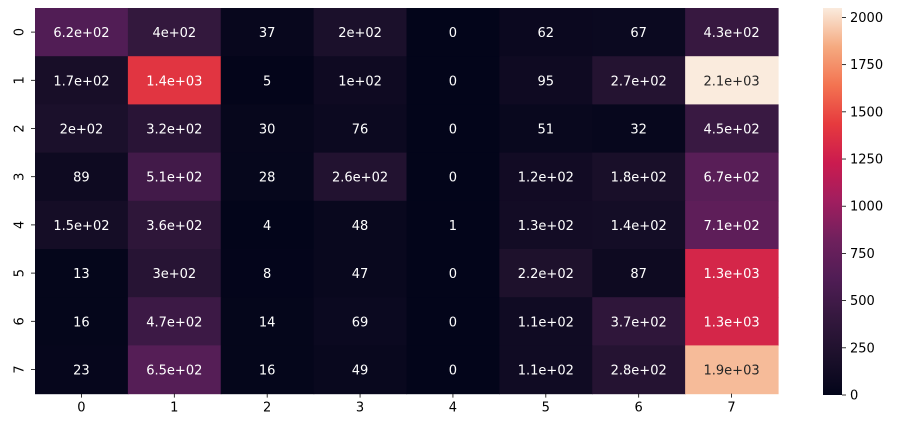 Image resolution: width=898 pixels, height=428 pixels. I want to click on x-axis: 0 1 2 3 4 5 6 7, so click(406, 404).